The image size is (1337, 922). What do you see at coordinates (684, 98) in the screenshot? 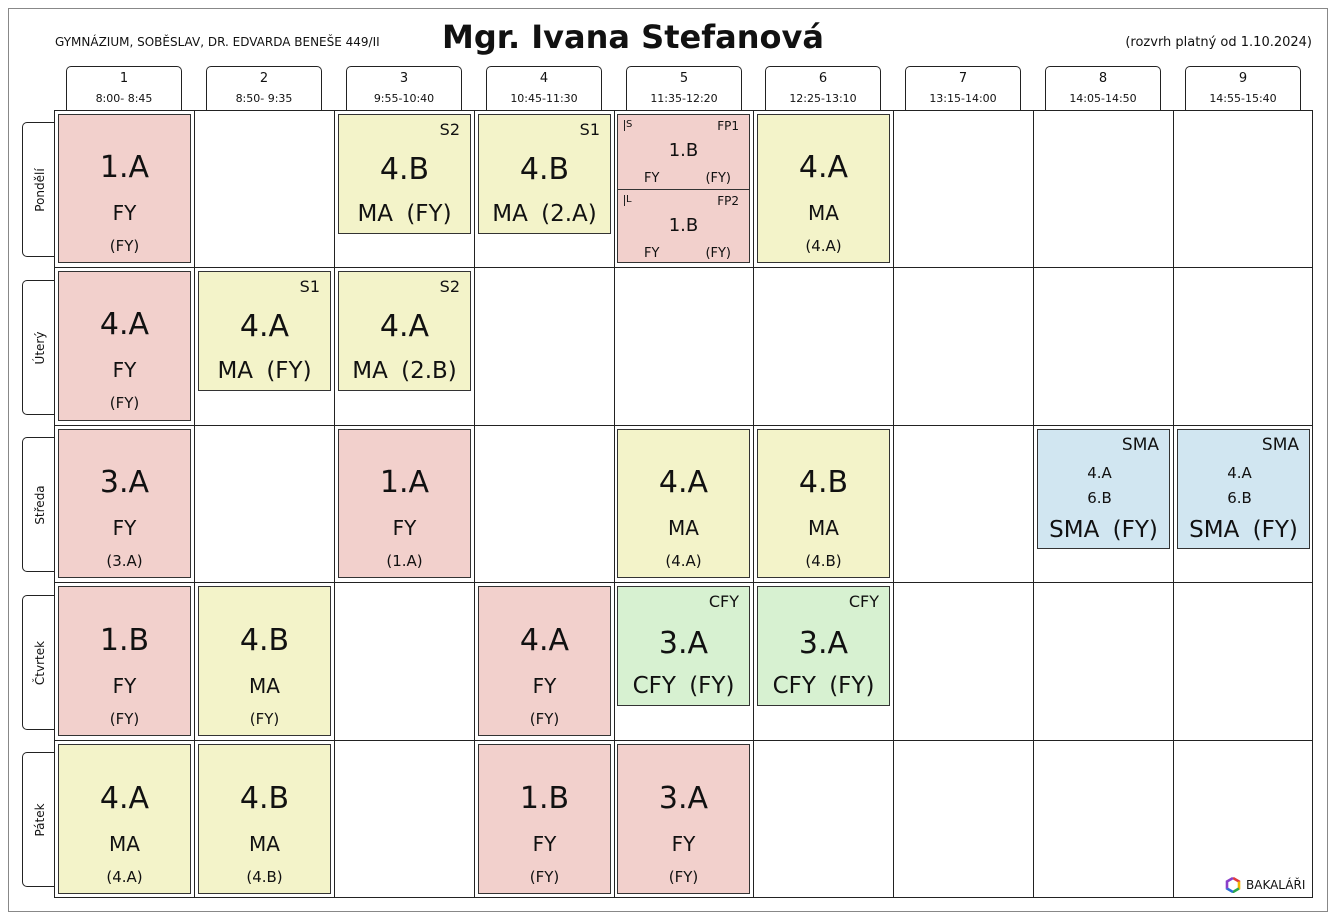
I see `period-time: 11:35-12:20` at bounding box center [684, 98].